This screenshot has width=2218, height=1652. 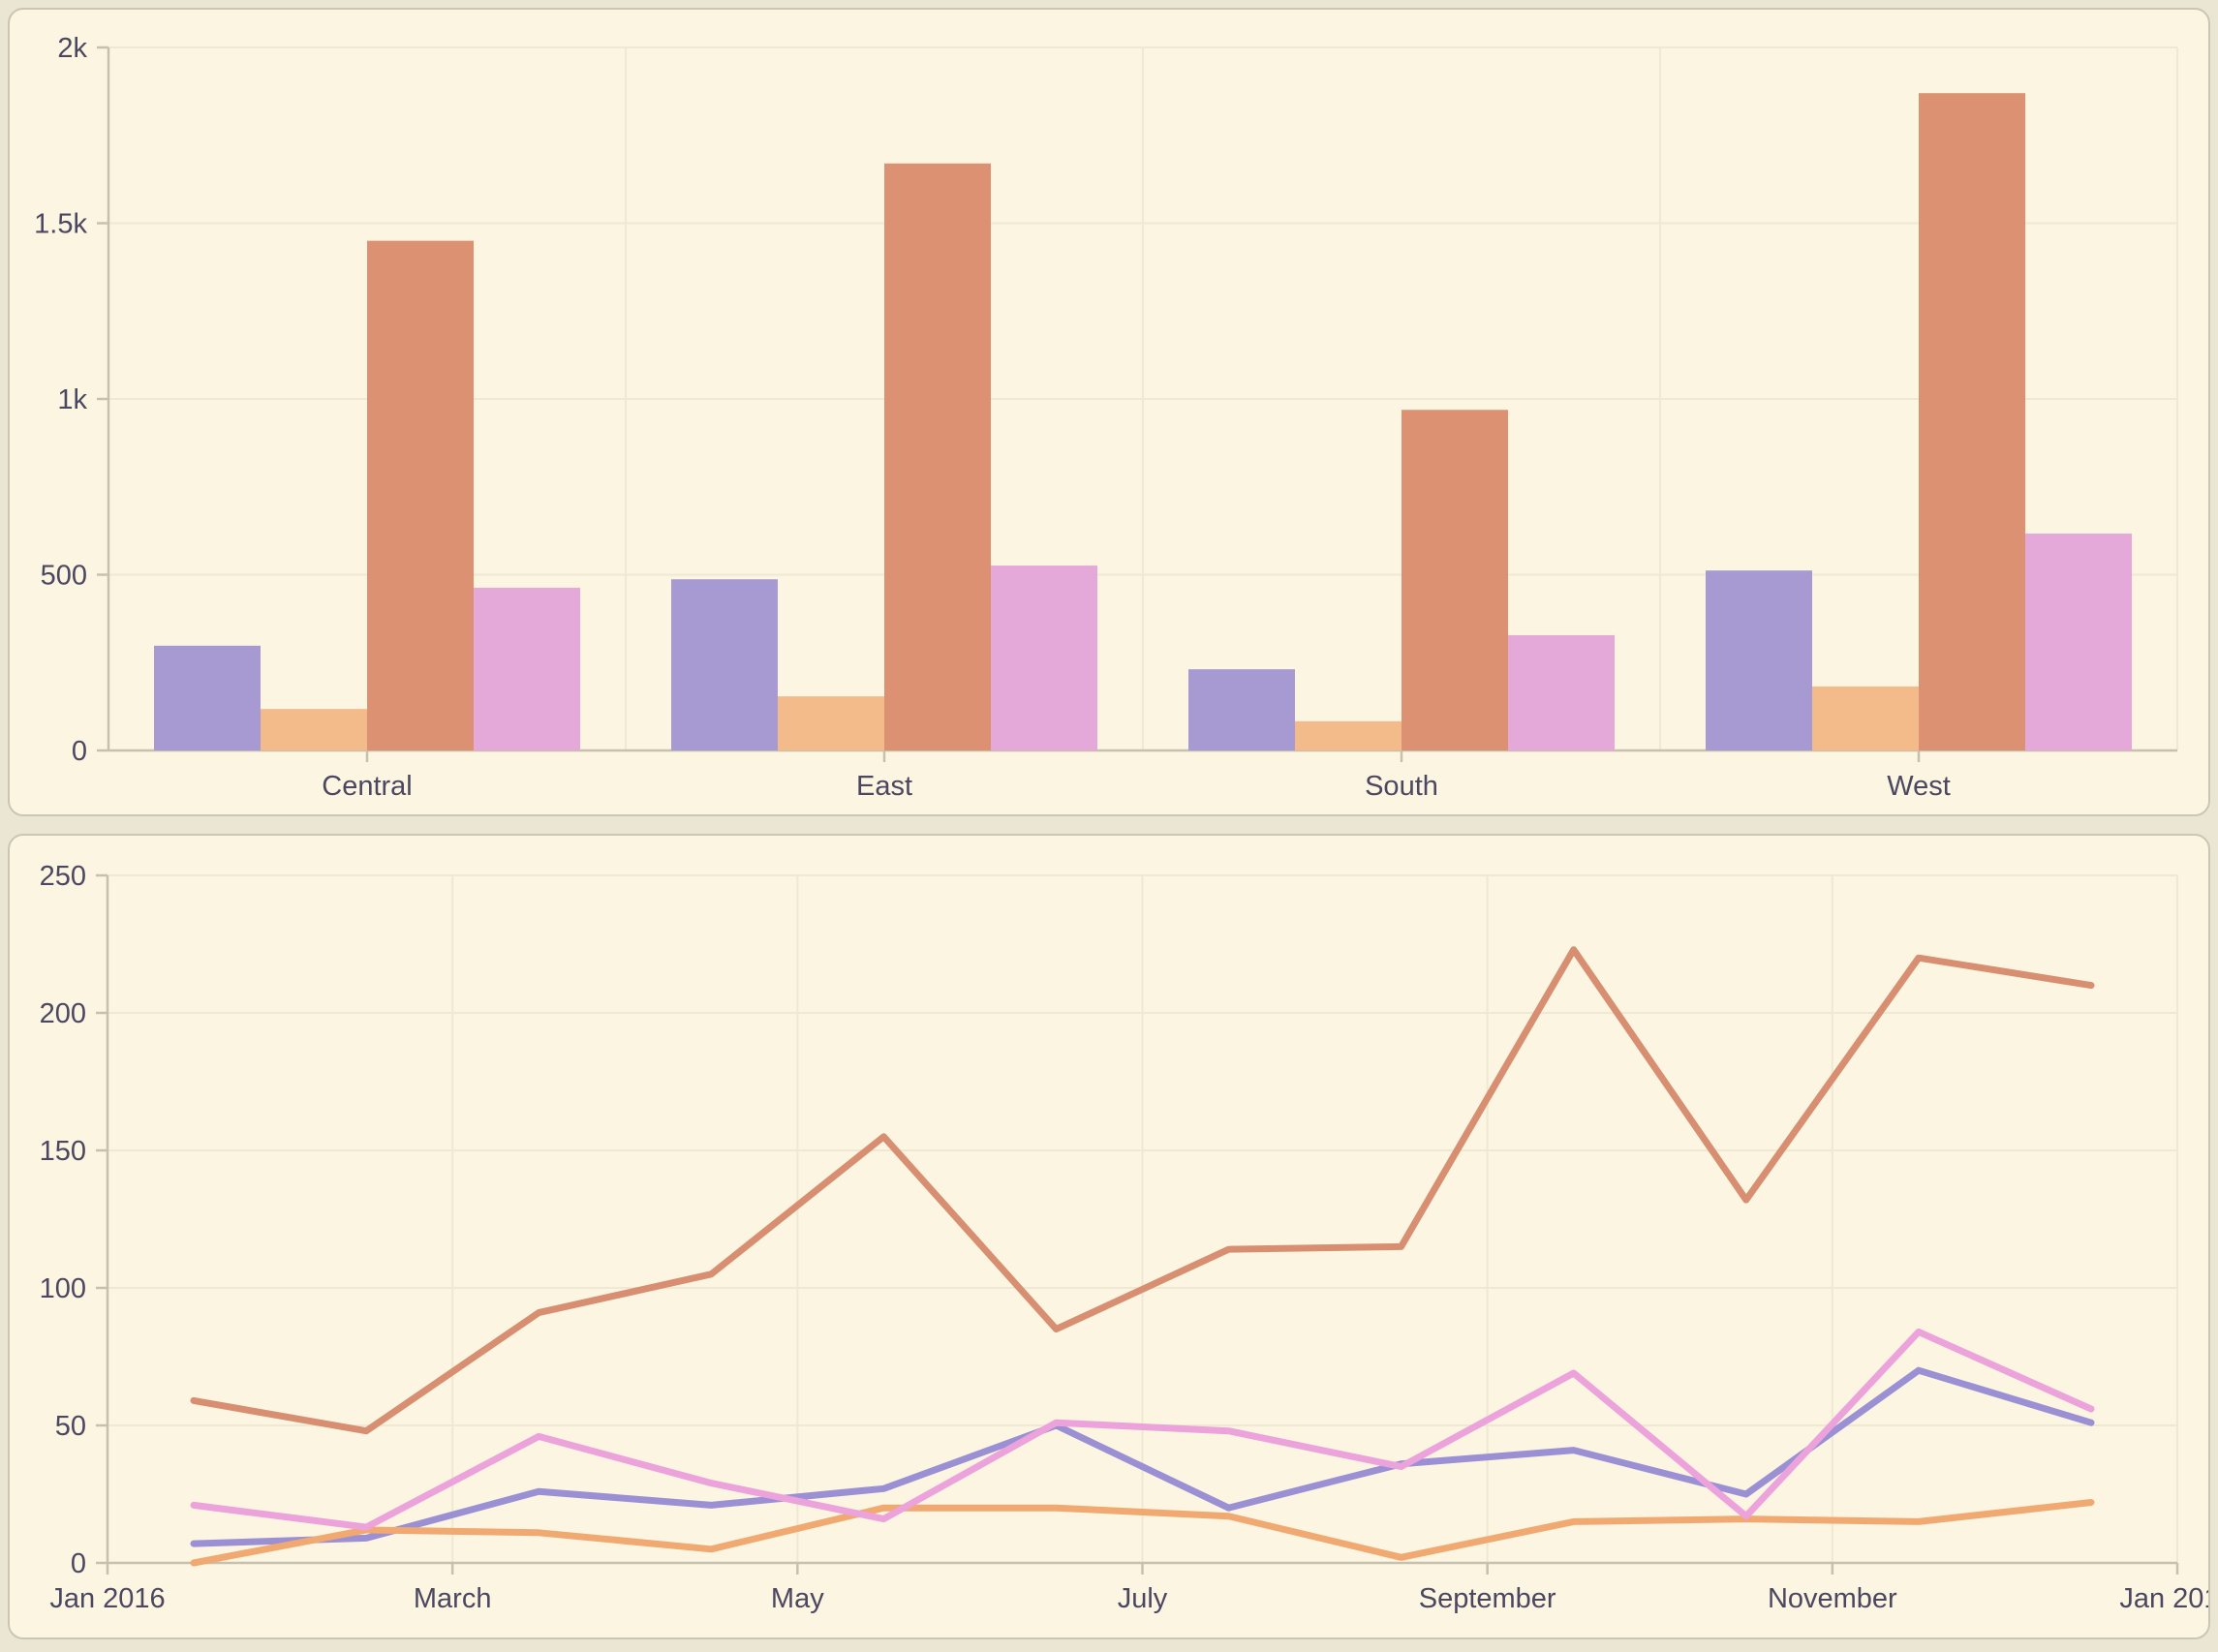 I want to click on x-category-label: Central, so click(x=367, y=786).